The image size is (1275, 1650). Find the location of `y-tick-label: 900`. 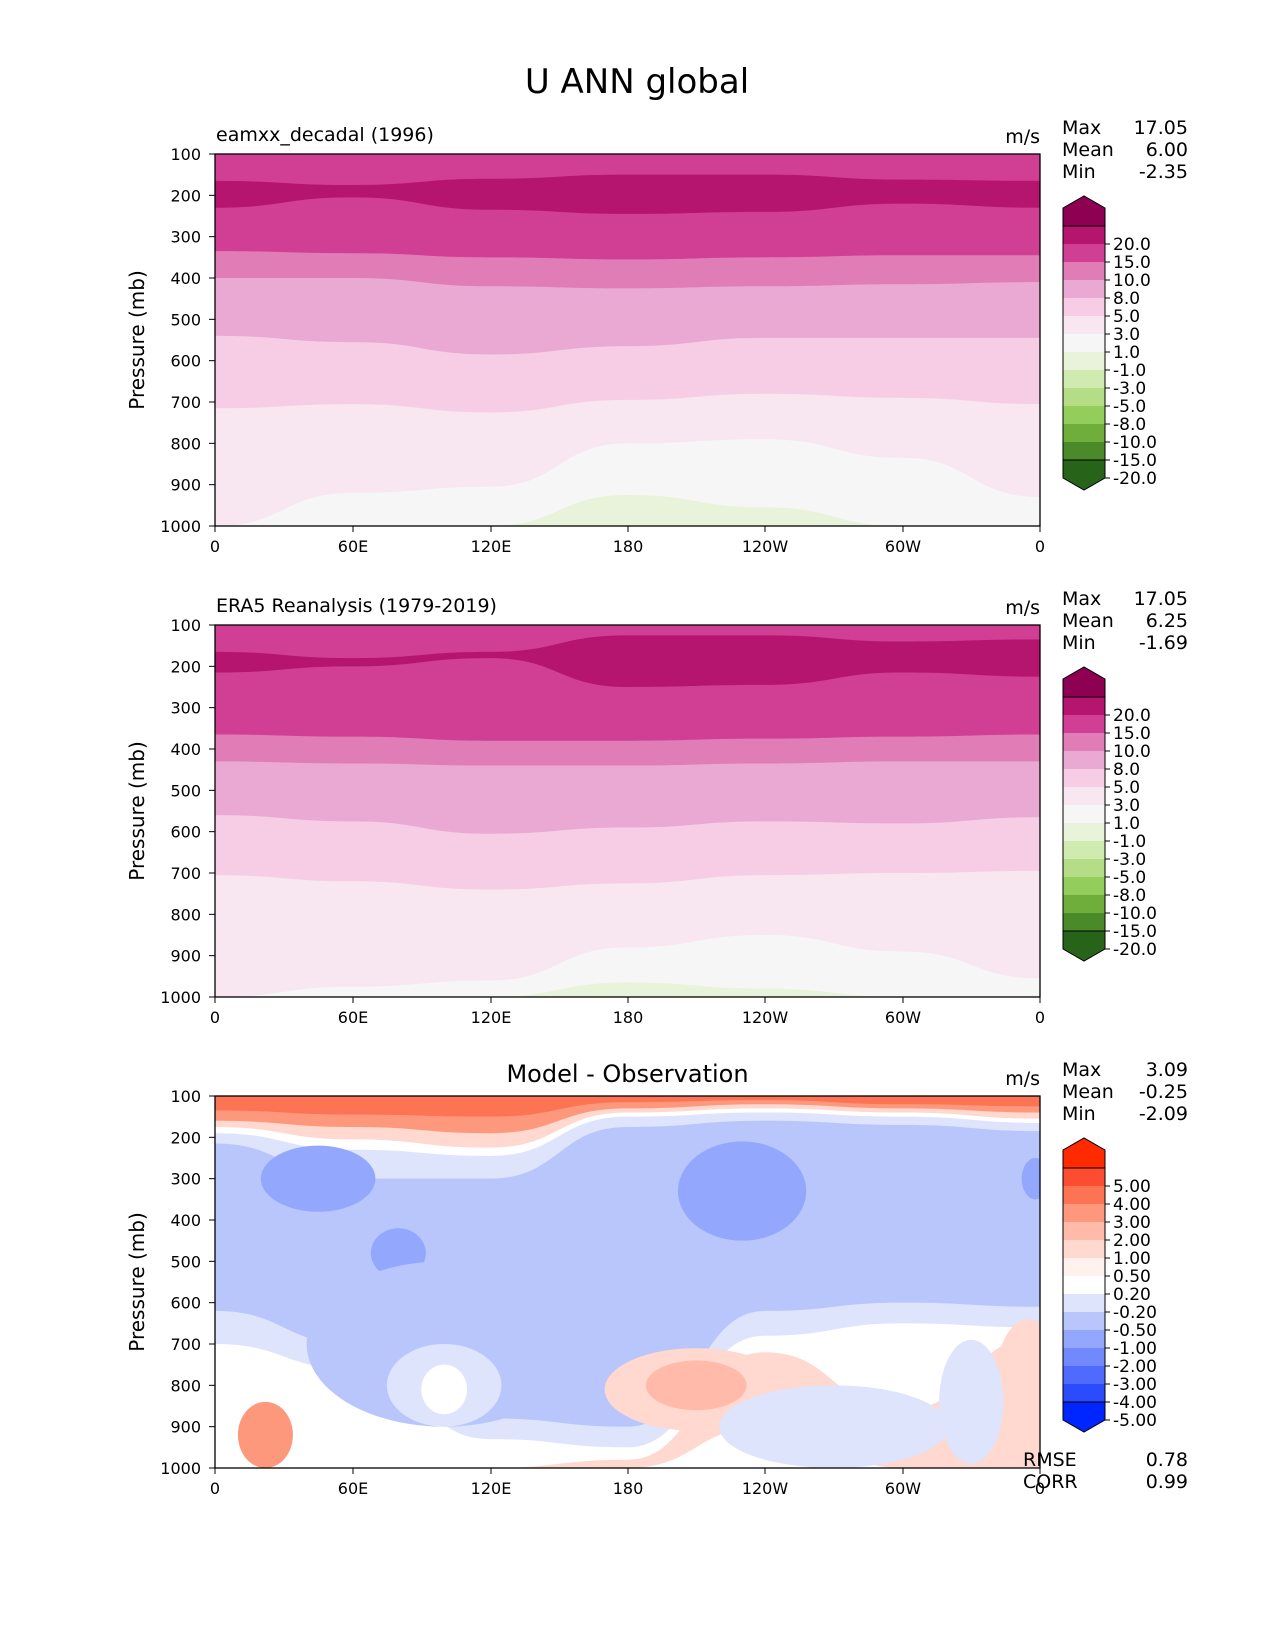

y-tick-label: 900 is located at coordinates (185, 1427).